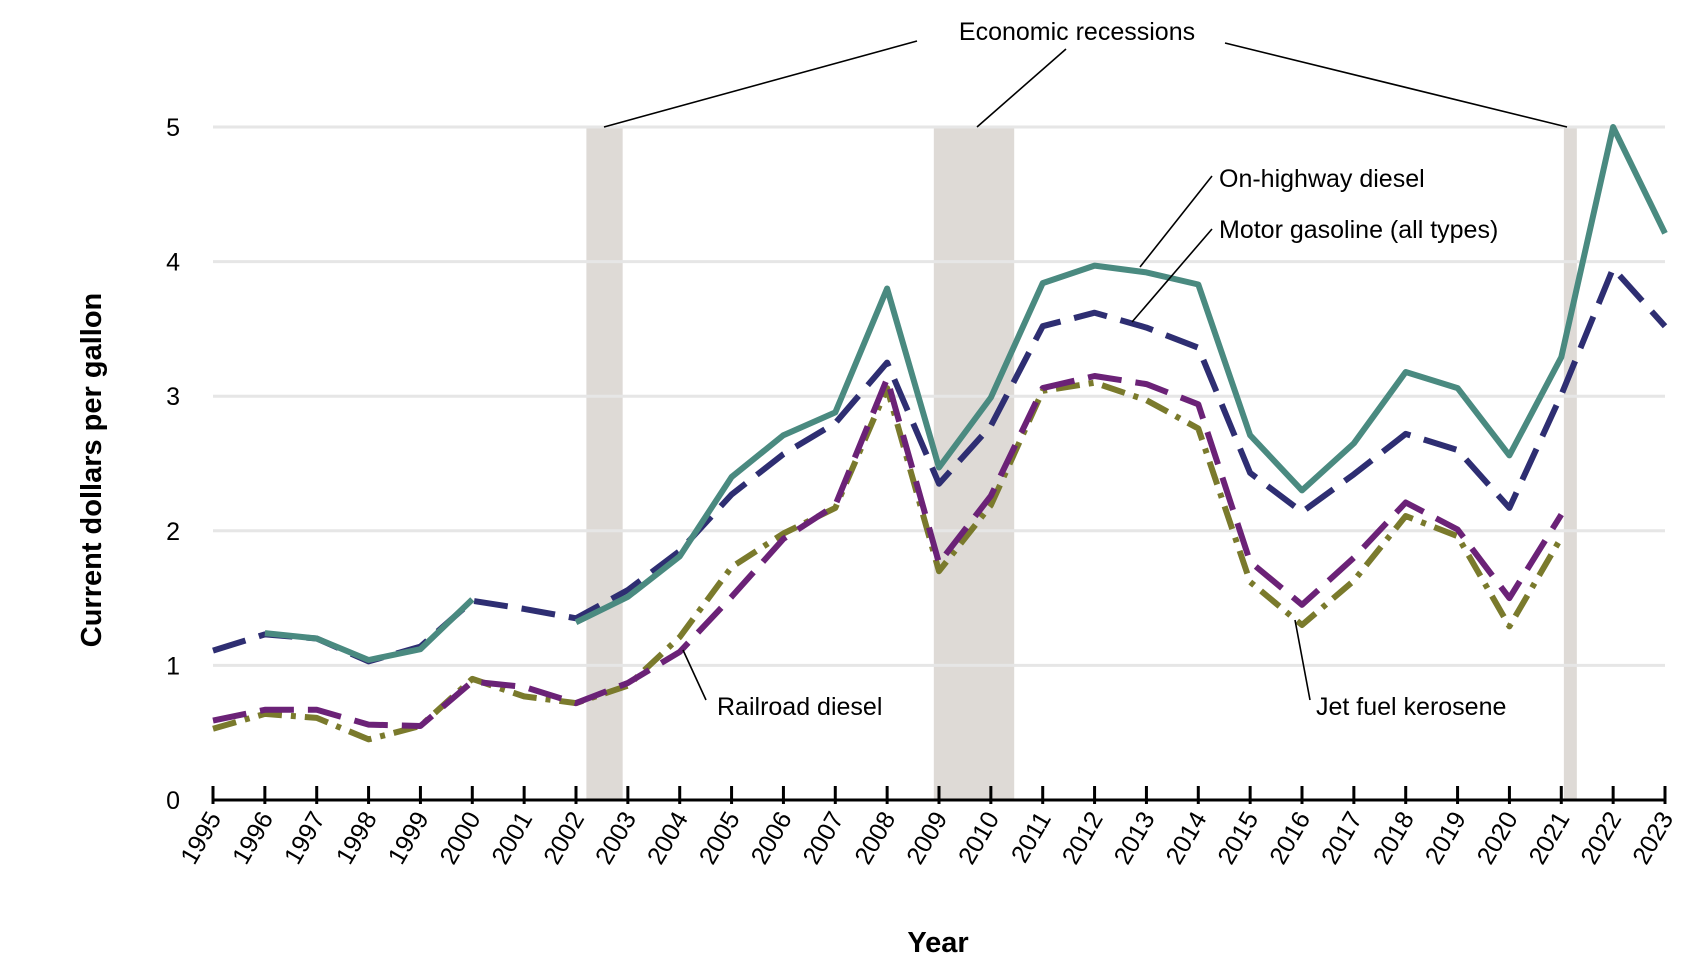  What do you see at coordinates (1498, 838) in the screenshot?
I see `x-tick-label-2020: 2020` at bounding box center [1498, 838].